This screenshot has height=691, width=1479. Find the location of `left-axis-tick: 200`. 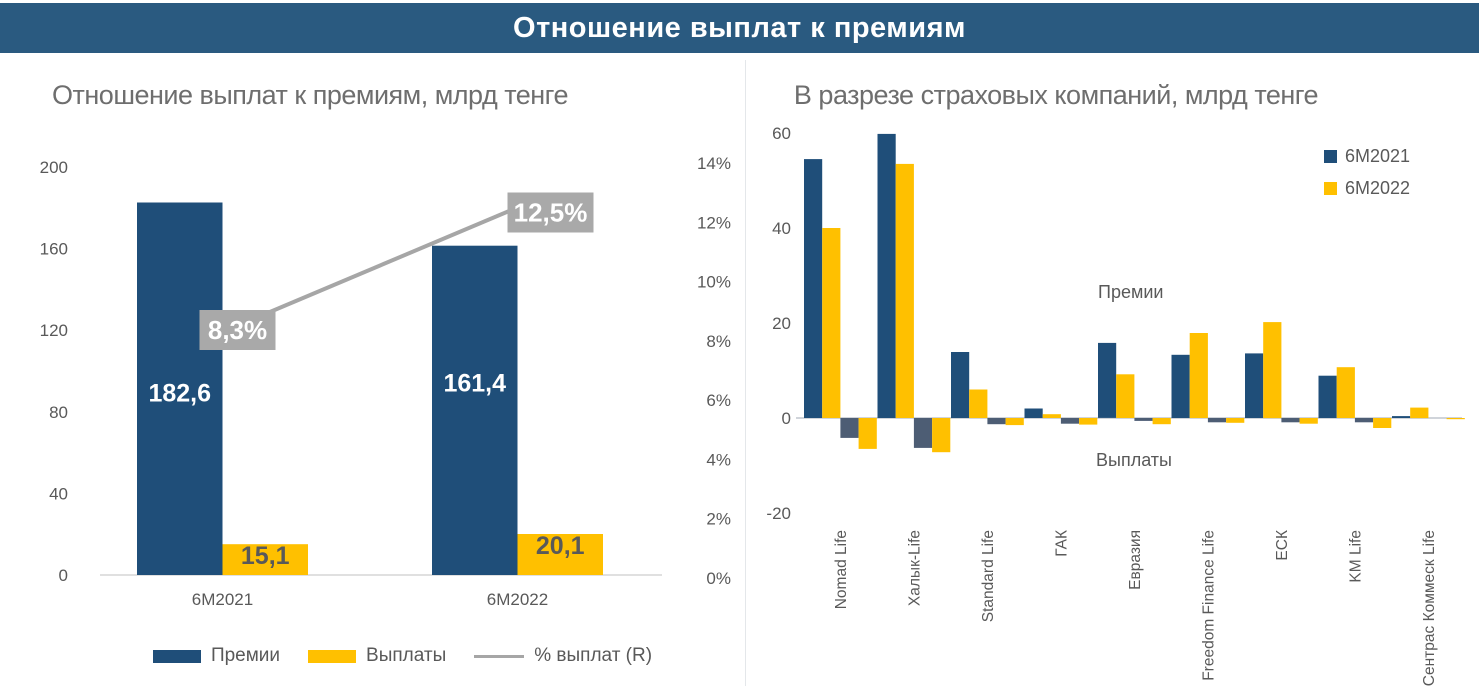

left-axis-tick: 200 is located at coordinates (54, 167).